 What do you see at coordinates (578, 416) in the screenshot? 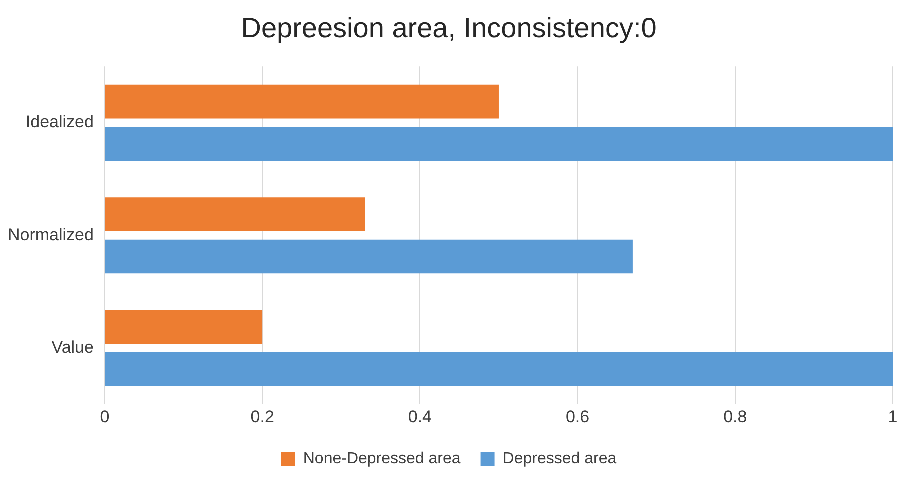
I see `x-tick-label: 0.6` at bounding box center [578, 416].